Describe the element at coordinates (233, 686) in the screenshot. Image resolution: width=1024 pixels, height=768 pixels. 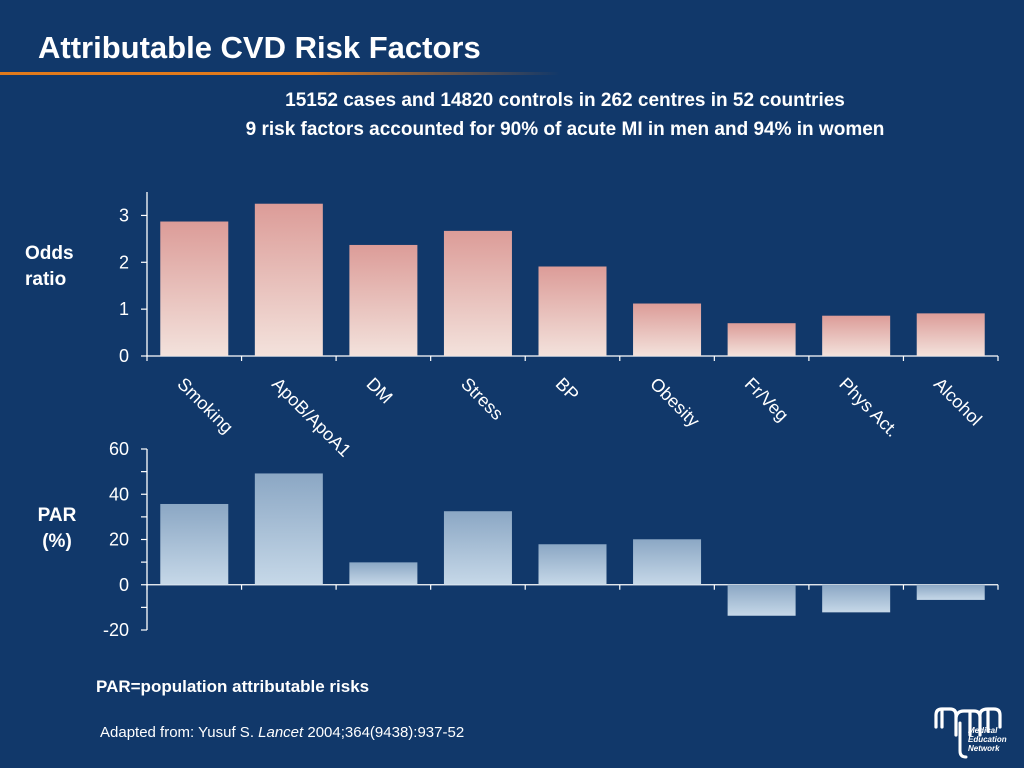
I see `par-definition-note: PAR=population attributable risks` at that location.